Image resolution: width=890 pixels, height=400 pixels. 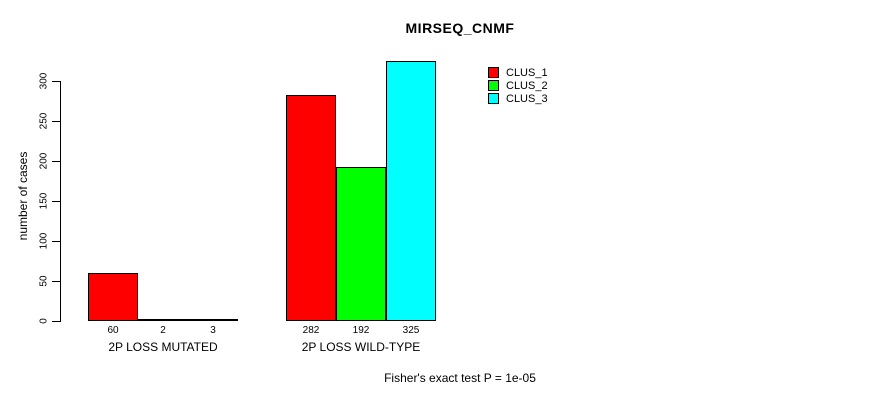 What do you see at coordinates (361, 330) in the screenshot?
I see `bar-value-label: 192` at bounding box center [361, 330].